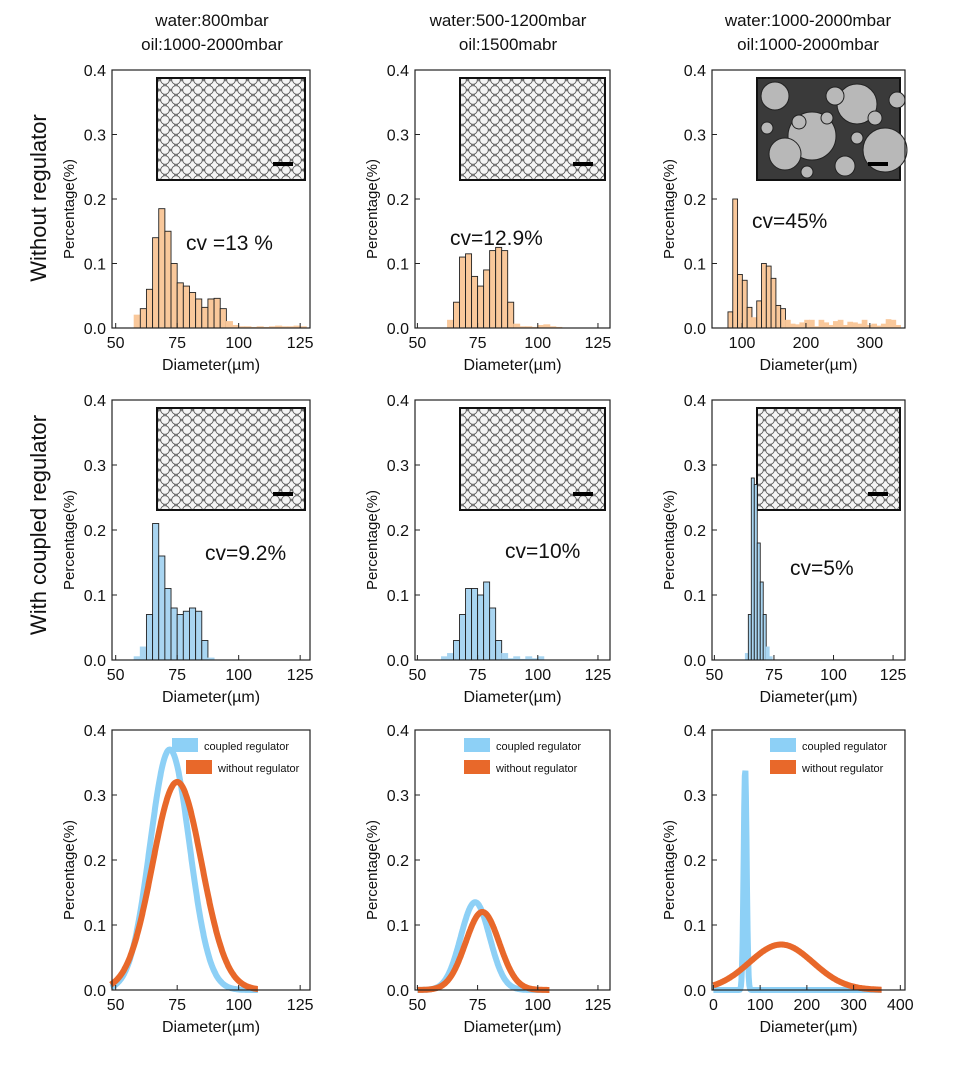  Describe the element at coordinates (229, 243) in the screenshot. I see `cv-annotation: cv =13 %` at that location.